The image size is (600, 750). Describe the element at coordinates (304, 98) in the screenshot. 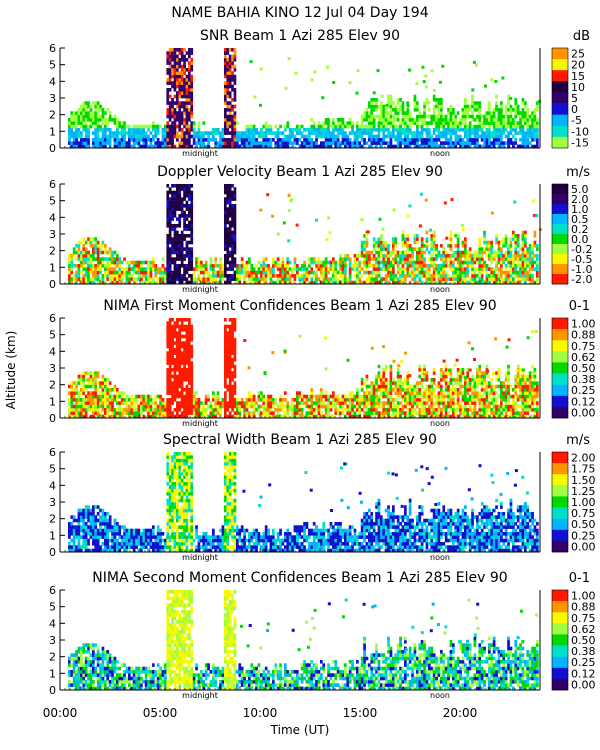

I see `heatmap-cells` at that location.